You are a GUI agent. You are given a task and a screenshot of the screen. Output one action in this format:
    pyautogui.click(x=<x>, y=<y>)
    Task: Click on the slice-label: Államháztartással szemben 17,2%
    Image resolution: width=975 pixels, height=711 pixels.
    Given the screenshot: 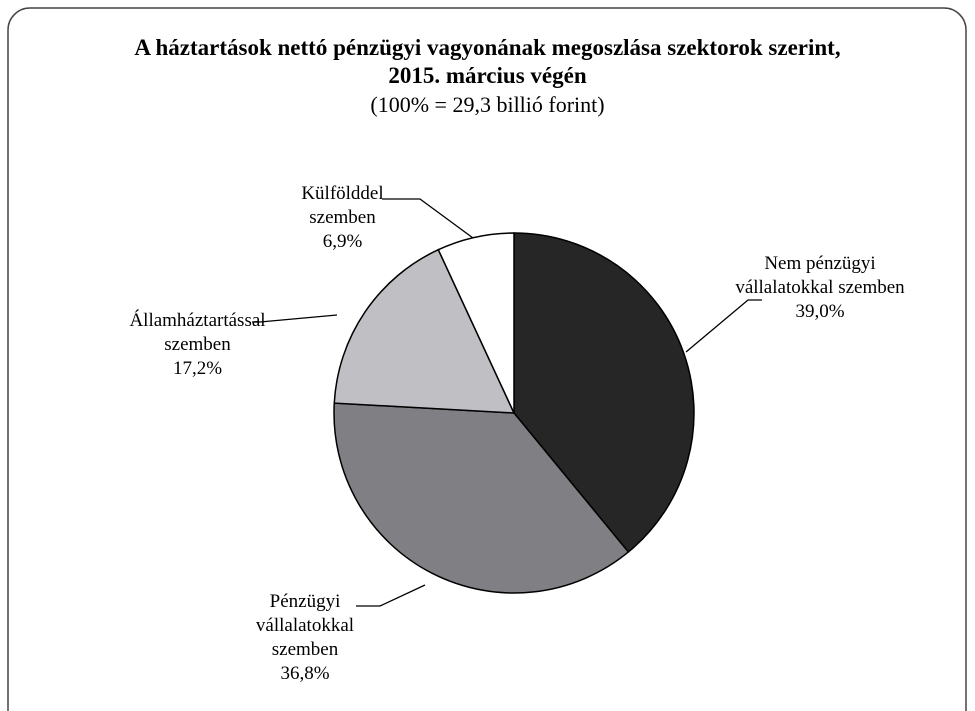 What is the action you would take?
    pyautogui.click(x=197, y=345)
    